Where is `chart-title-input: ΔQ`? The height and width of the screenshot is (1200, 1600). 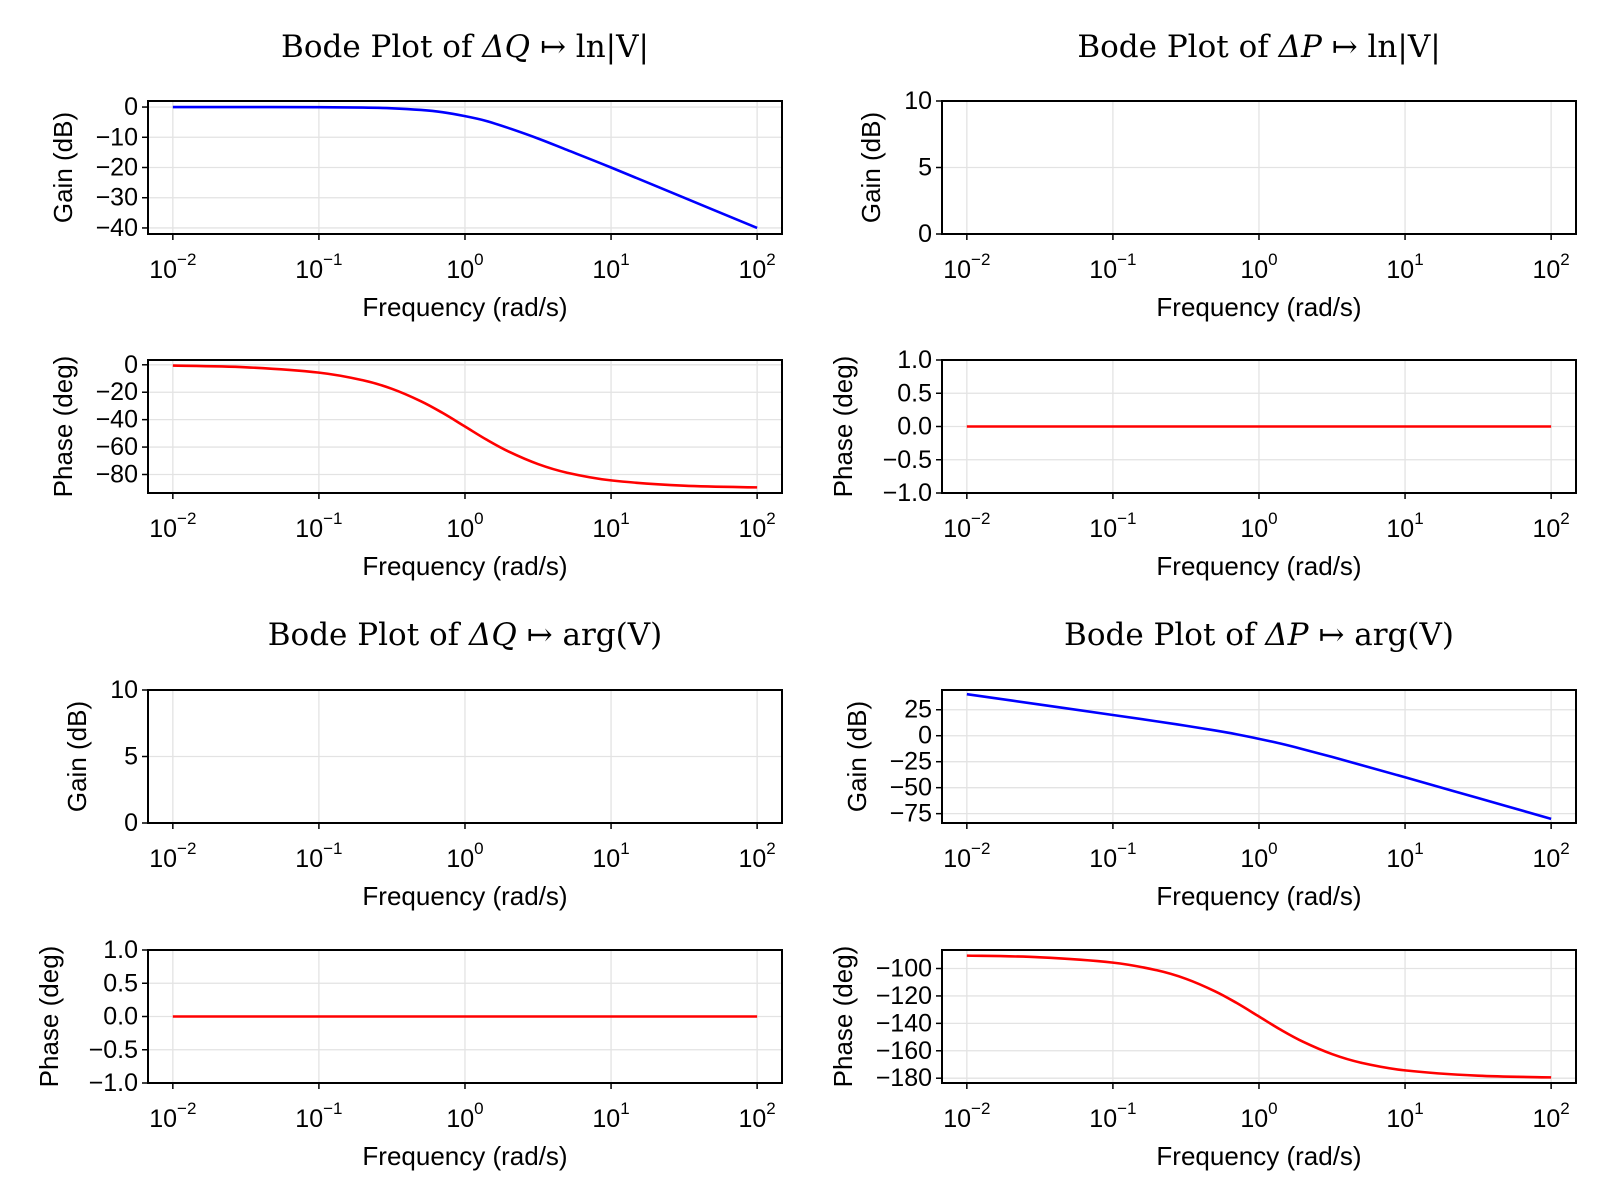
chart-title-input: ΔQ is located at coordinates (505, 47).